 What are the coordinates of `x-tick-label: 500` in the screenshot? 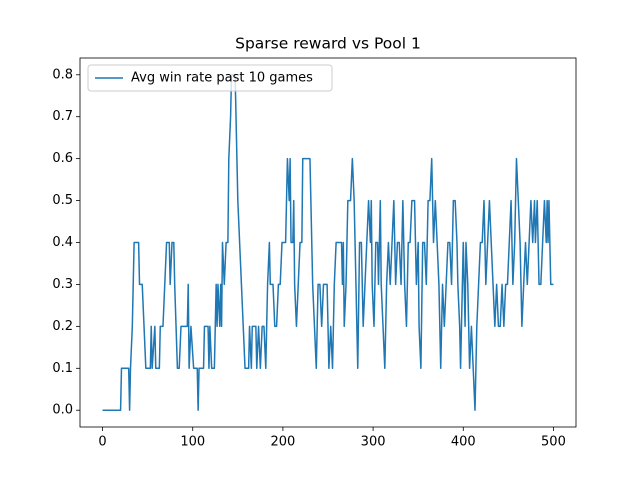 It's located at (553, 442).